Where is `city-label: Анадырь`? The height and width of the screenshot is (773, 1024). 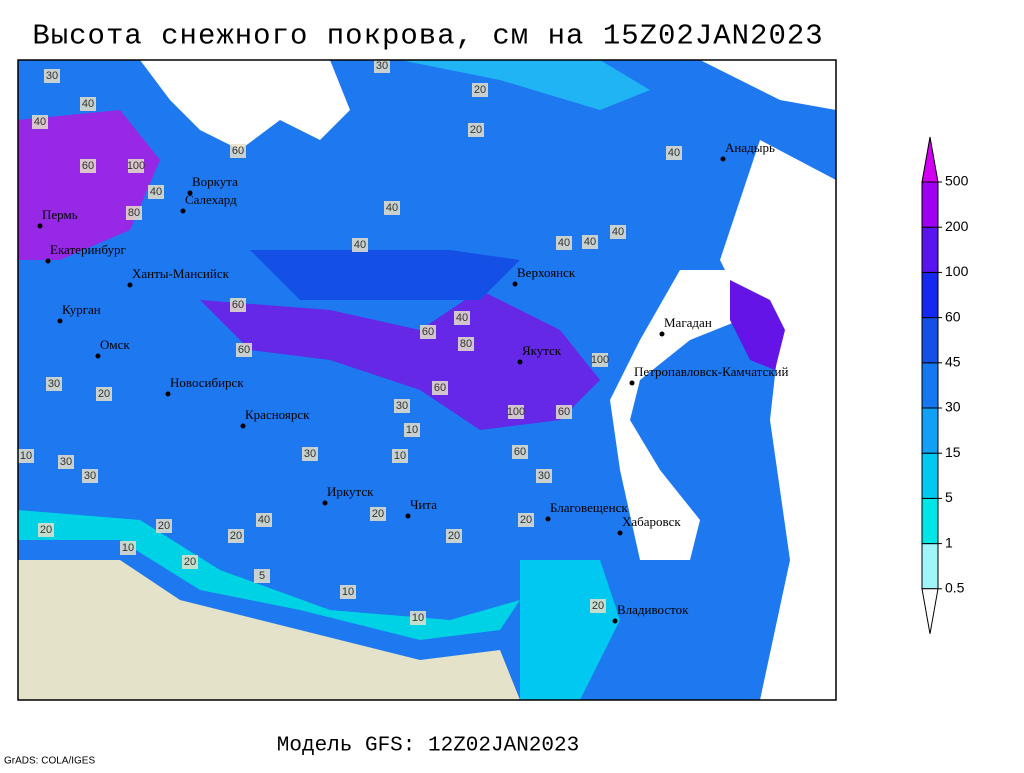 city-label: Анадырь is located at coordinates (750, 147).